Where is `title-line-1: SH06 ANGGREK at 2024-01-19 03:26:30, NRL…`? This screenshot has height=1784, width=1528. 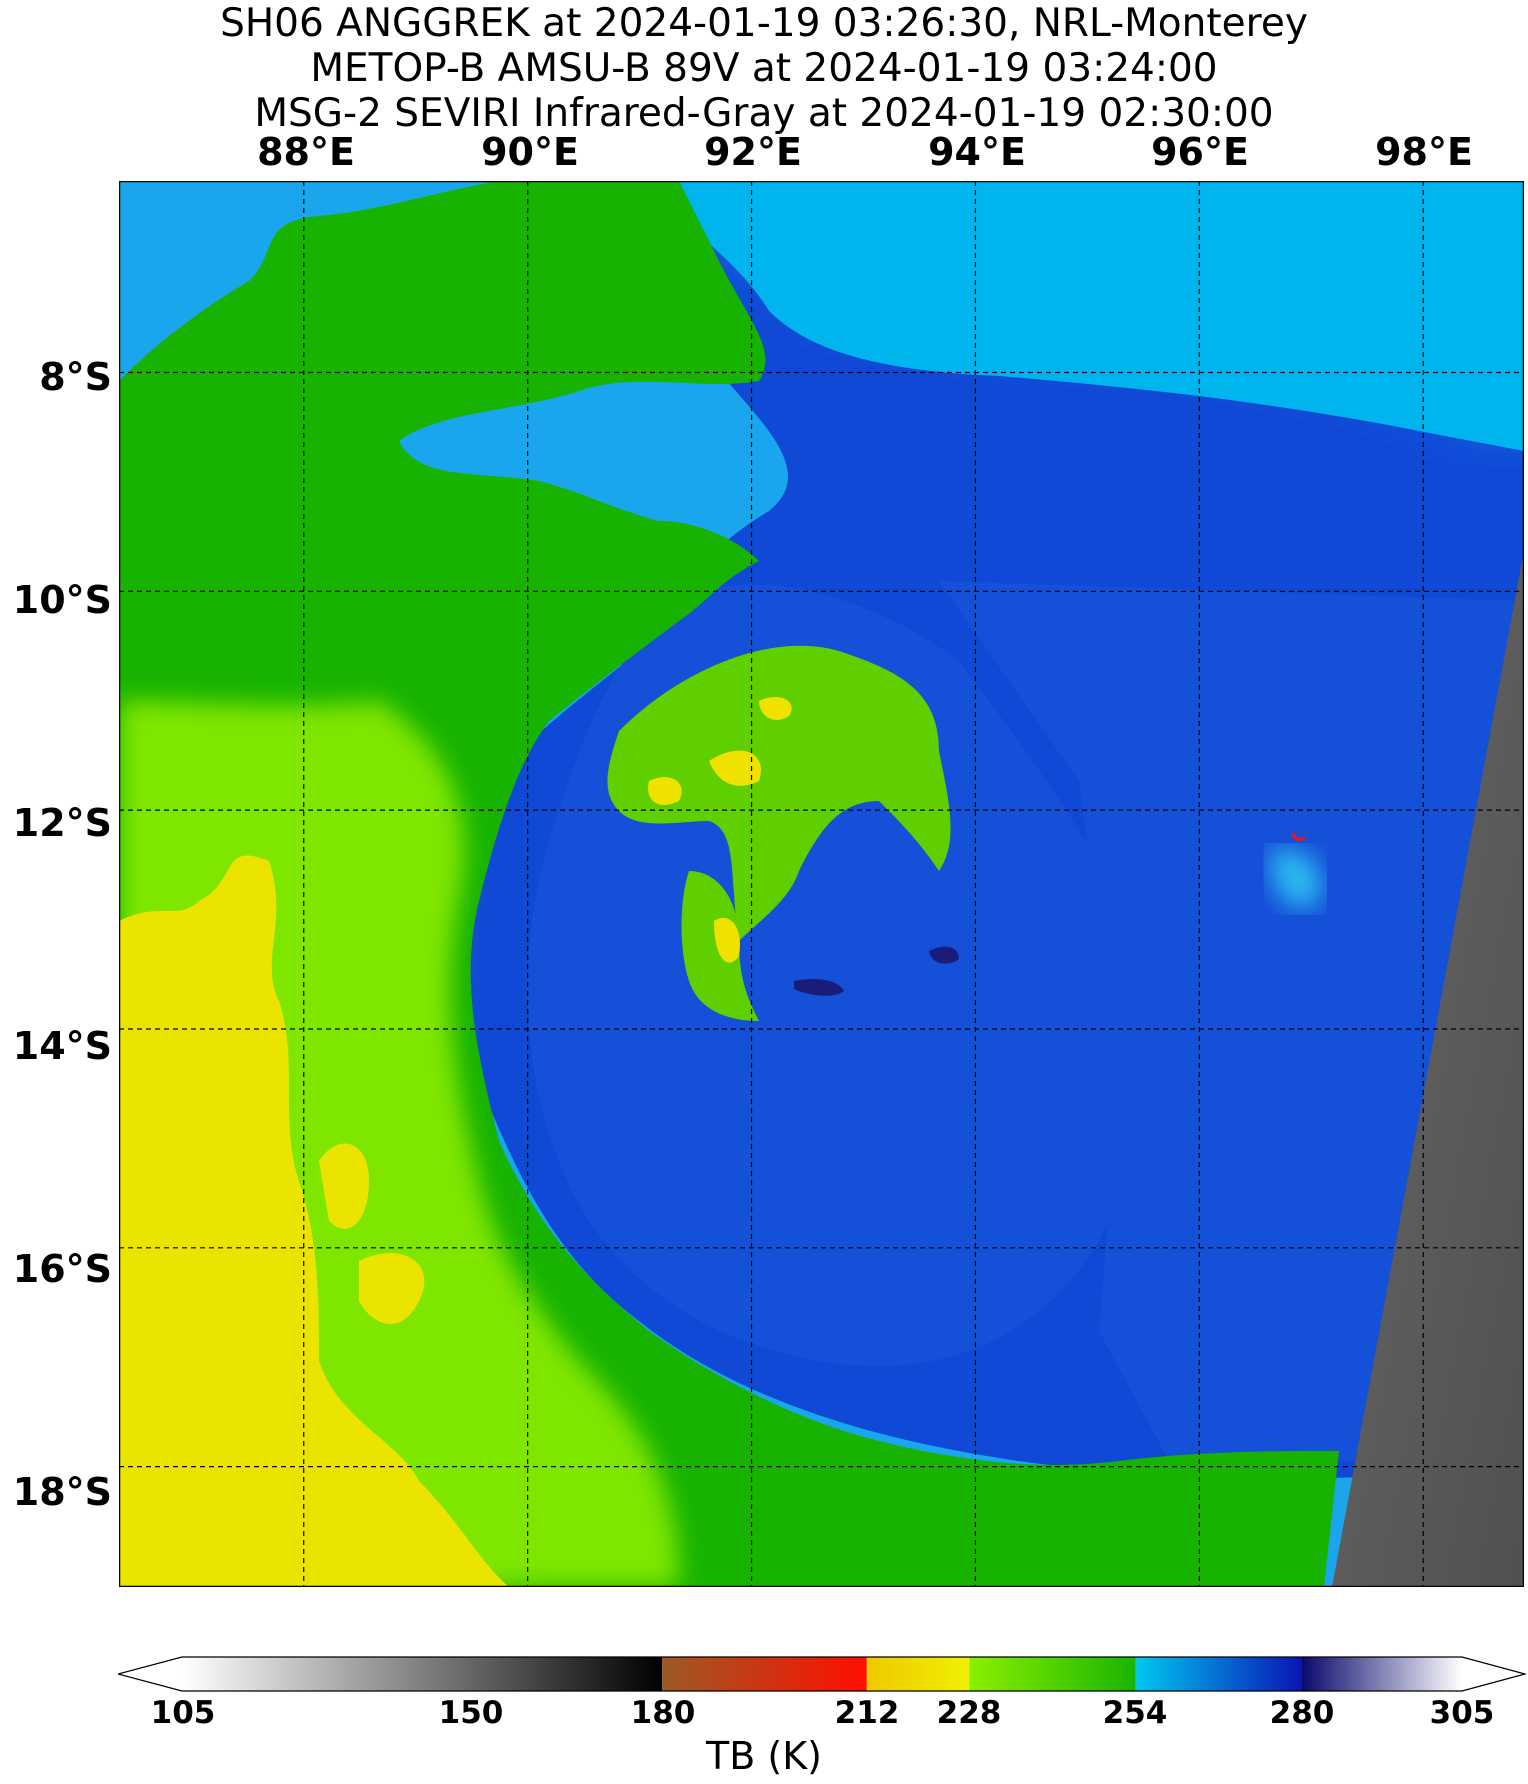 title-line-1: SH06 ANGGREK at 2024-01-19 03:26:30, NRL… is located at coordinates (764, 23).